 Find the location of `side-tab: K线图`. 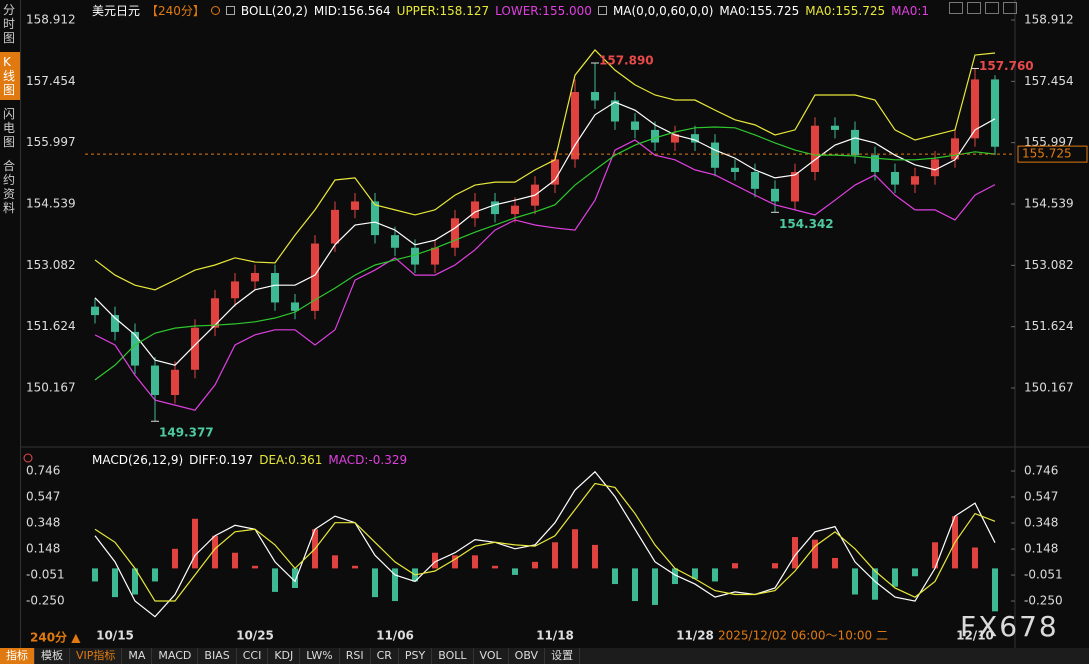

side-tab: K线图 is located at coordinates (10, 76).